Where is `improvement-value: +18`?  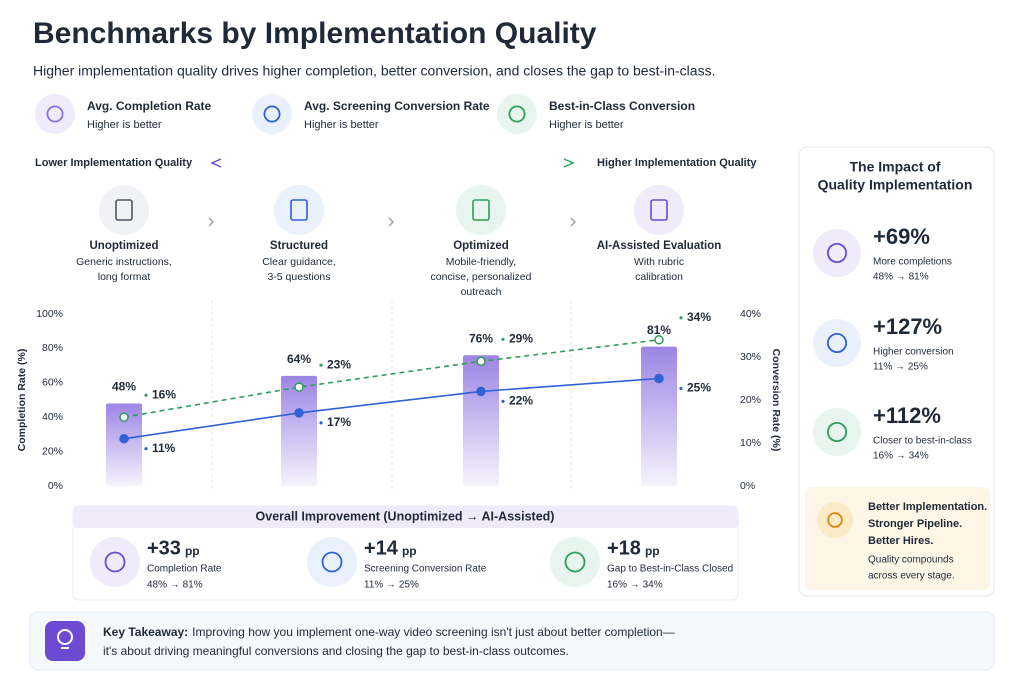 improvement-value: +18 is located at coordinates (624, 548).